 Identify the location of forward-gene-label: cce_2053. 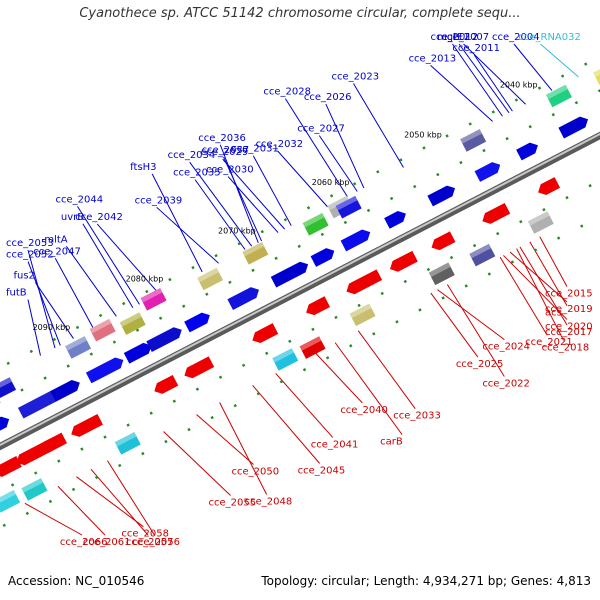
(30, 243).